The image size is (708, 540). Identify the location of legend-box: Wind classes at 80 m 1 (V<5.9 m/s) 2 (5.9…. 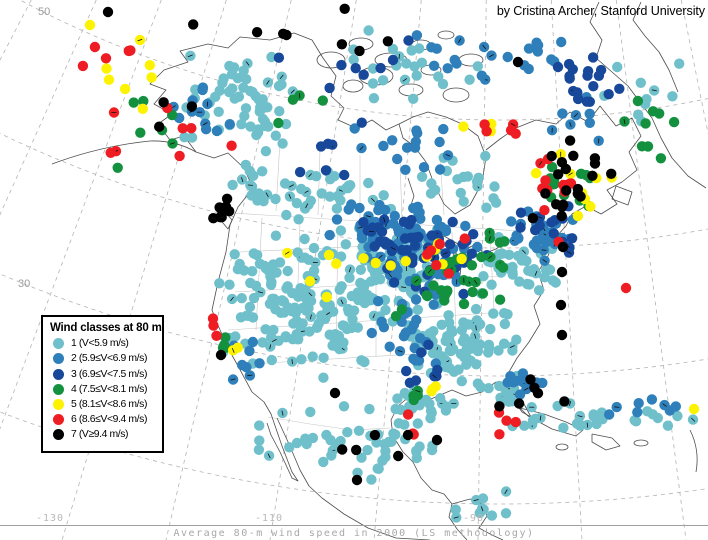
(102, 384).